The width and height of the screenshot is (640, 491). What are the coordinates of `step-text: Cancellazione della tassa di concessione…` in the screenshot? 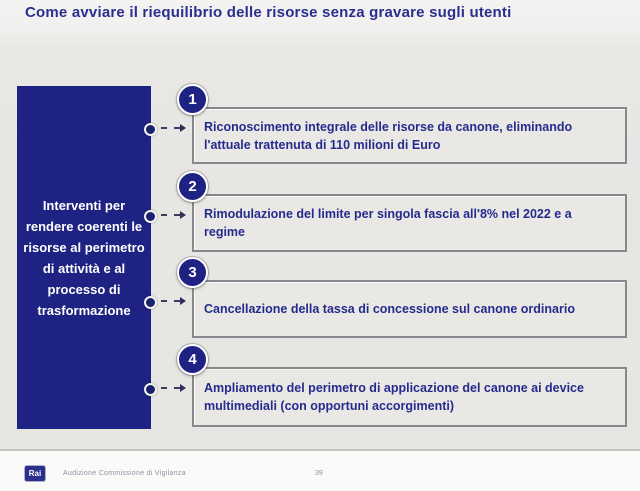 It's located at (389, 309).